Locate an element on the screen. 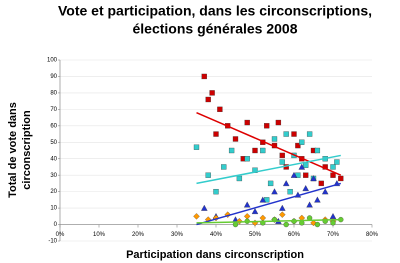  chart-title: élections générales 2008 is located at coordinates (215, 29).